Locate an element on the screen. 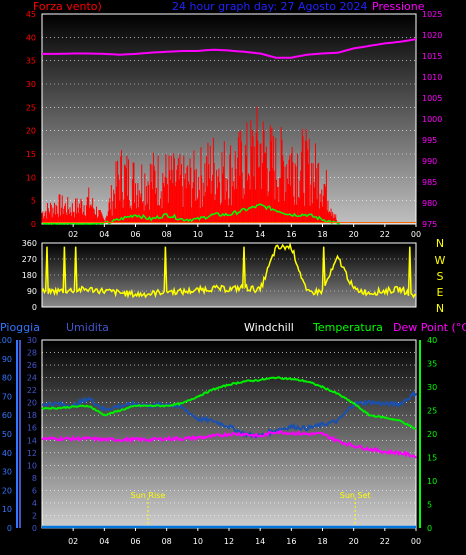 Image resolution: width=466 pixels, height=555 pixels. wind-axis-title: Forza vento) is located at coordinates (67, 6).